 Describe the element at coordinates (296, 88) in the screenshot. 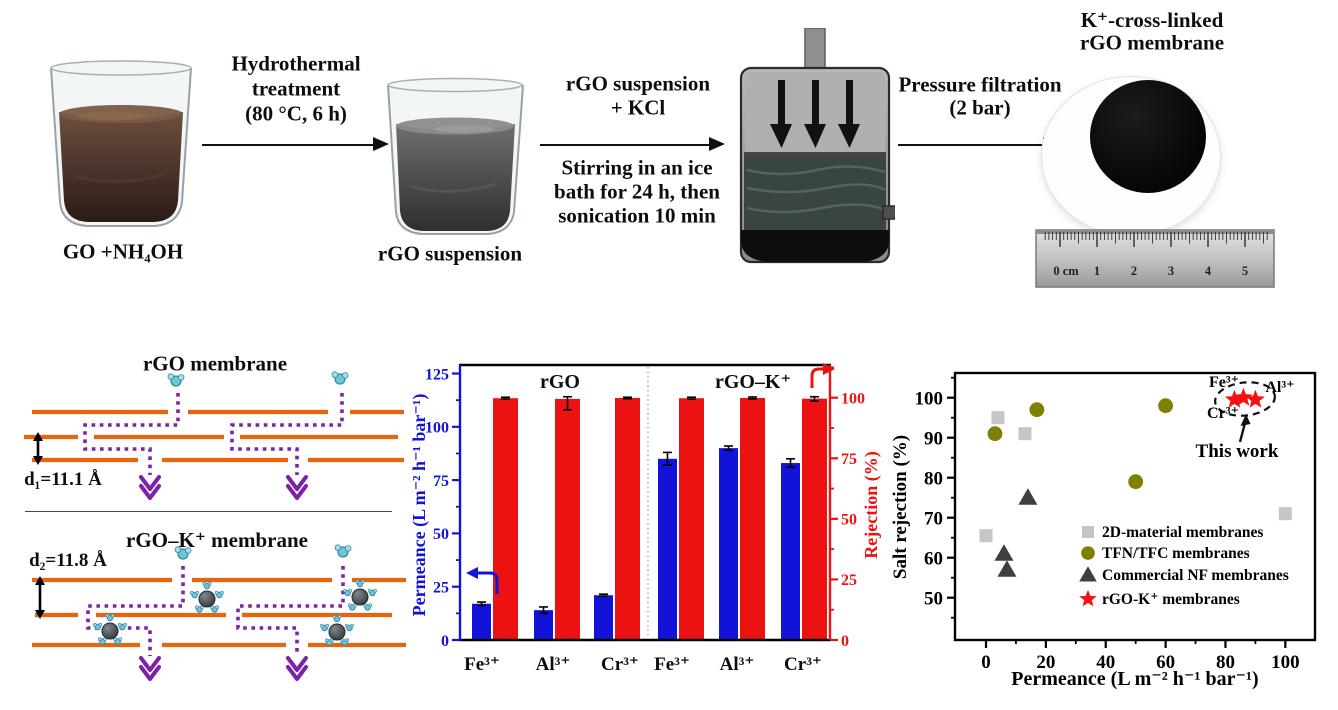

I see `arrow1-caption-line2: treatment` at that location.